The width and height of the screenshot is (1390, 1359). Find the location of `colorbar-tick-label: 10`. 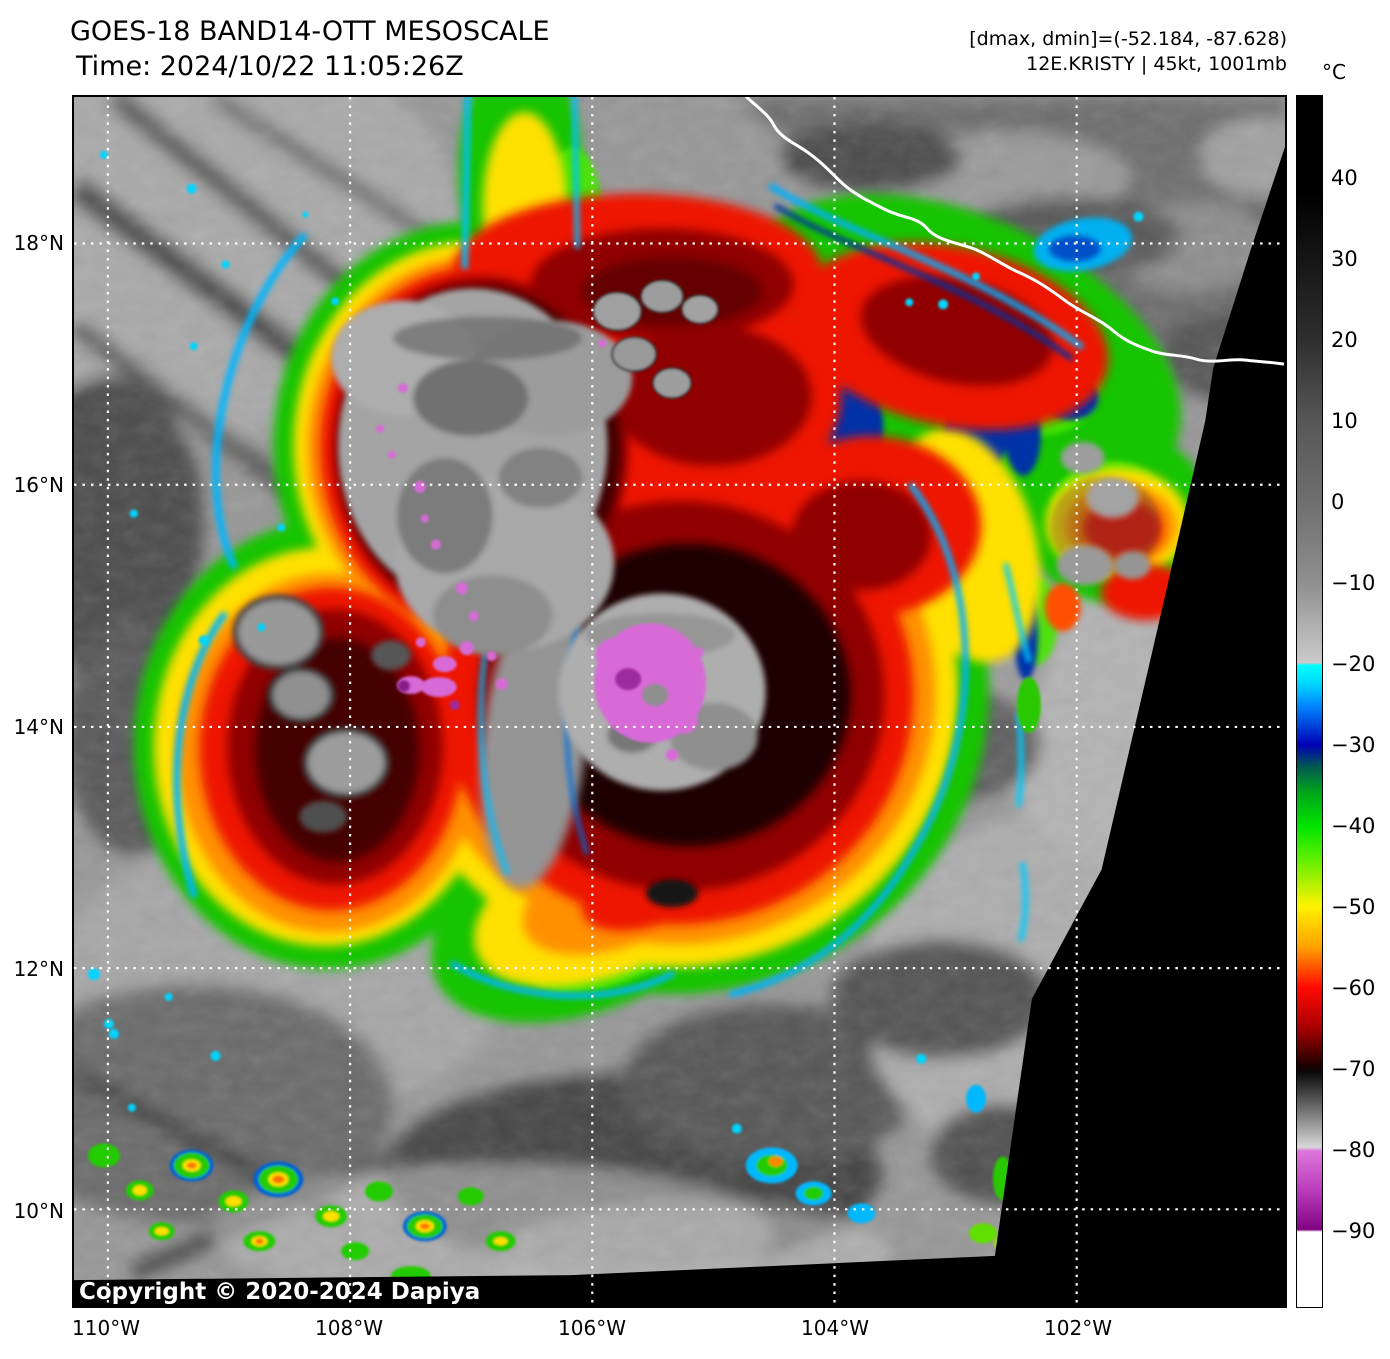

colorbar-tick-label: 10 is located at coordinates (1344, 421).